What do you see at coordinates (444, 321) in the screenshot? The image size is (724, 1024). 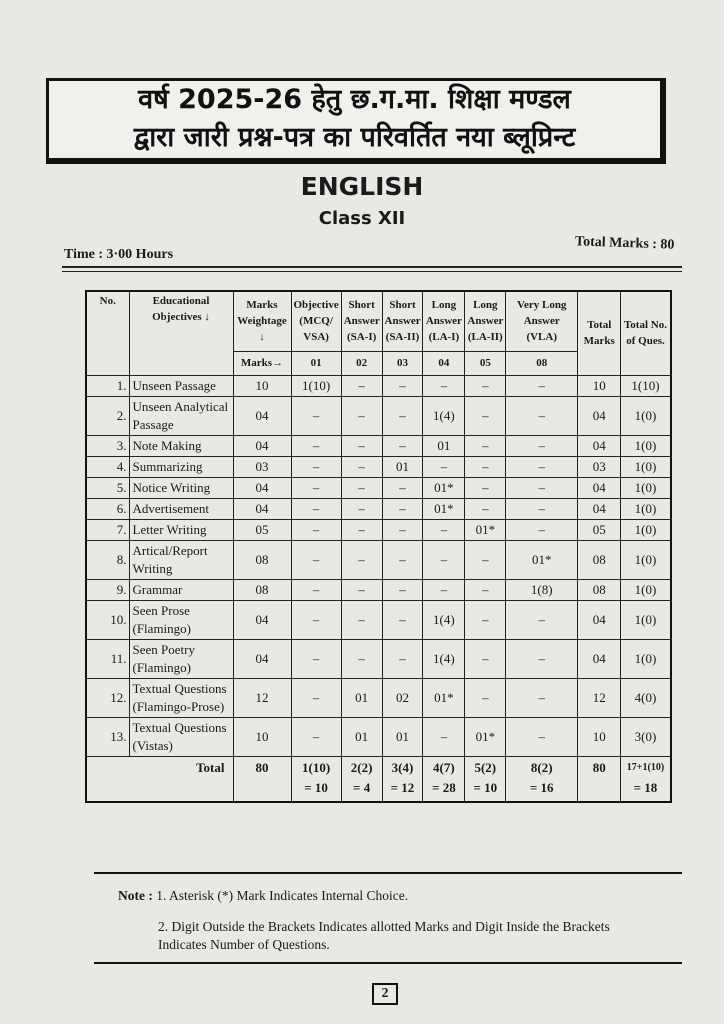 I see `header-question-type: Long Answer (LA-I)` at bounding box center [444, 321].